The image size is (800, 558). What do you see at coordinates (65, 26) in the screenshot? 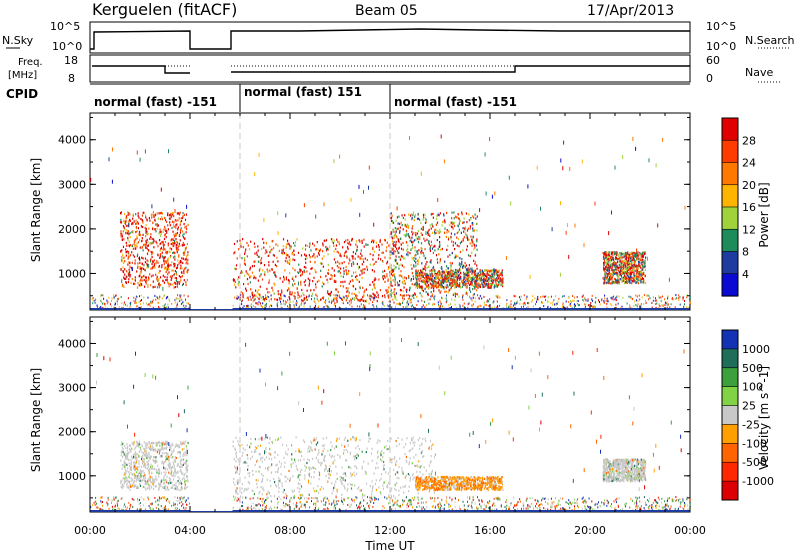
I see `nsky-tick-top: 10^5` at bounding box center [65, 26].